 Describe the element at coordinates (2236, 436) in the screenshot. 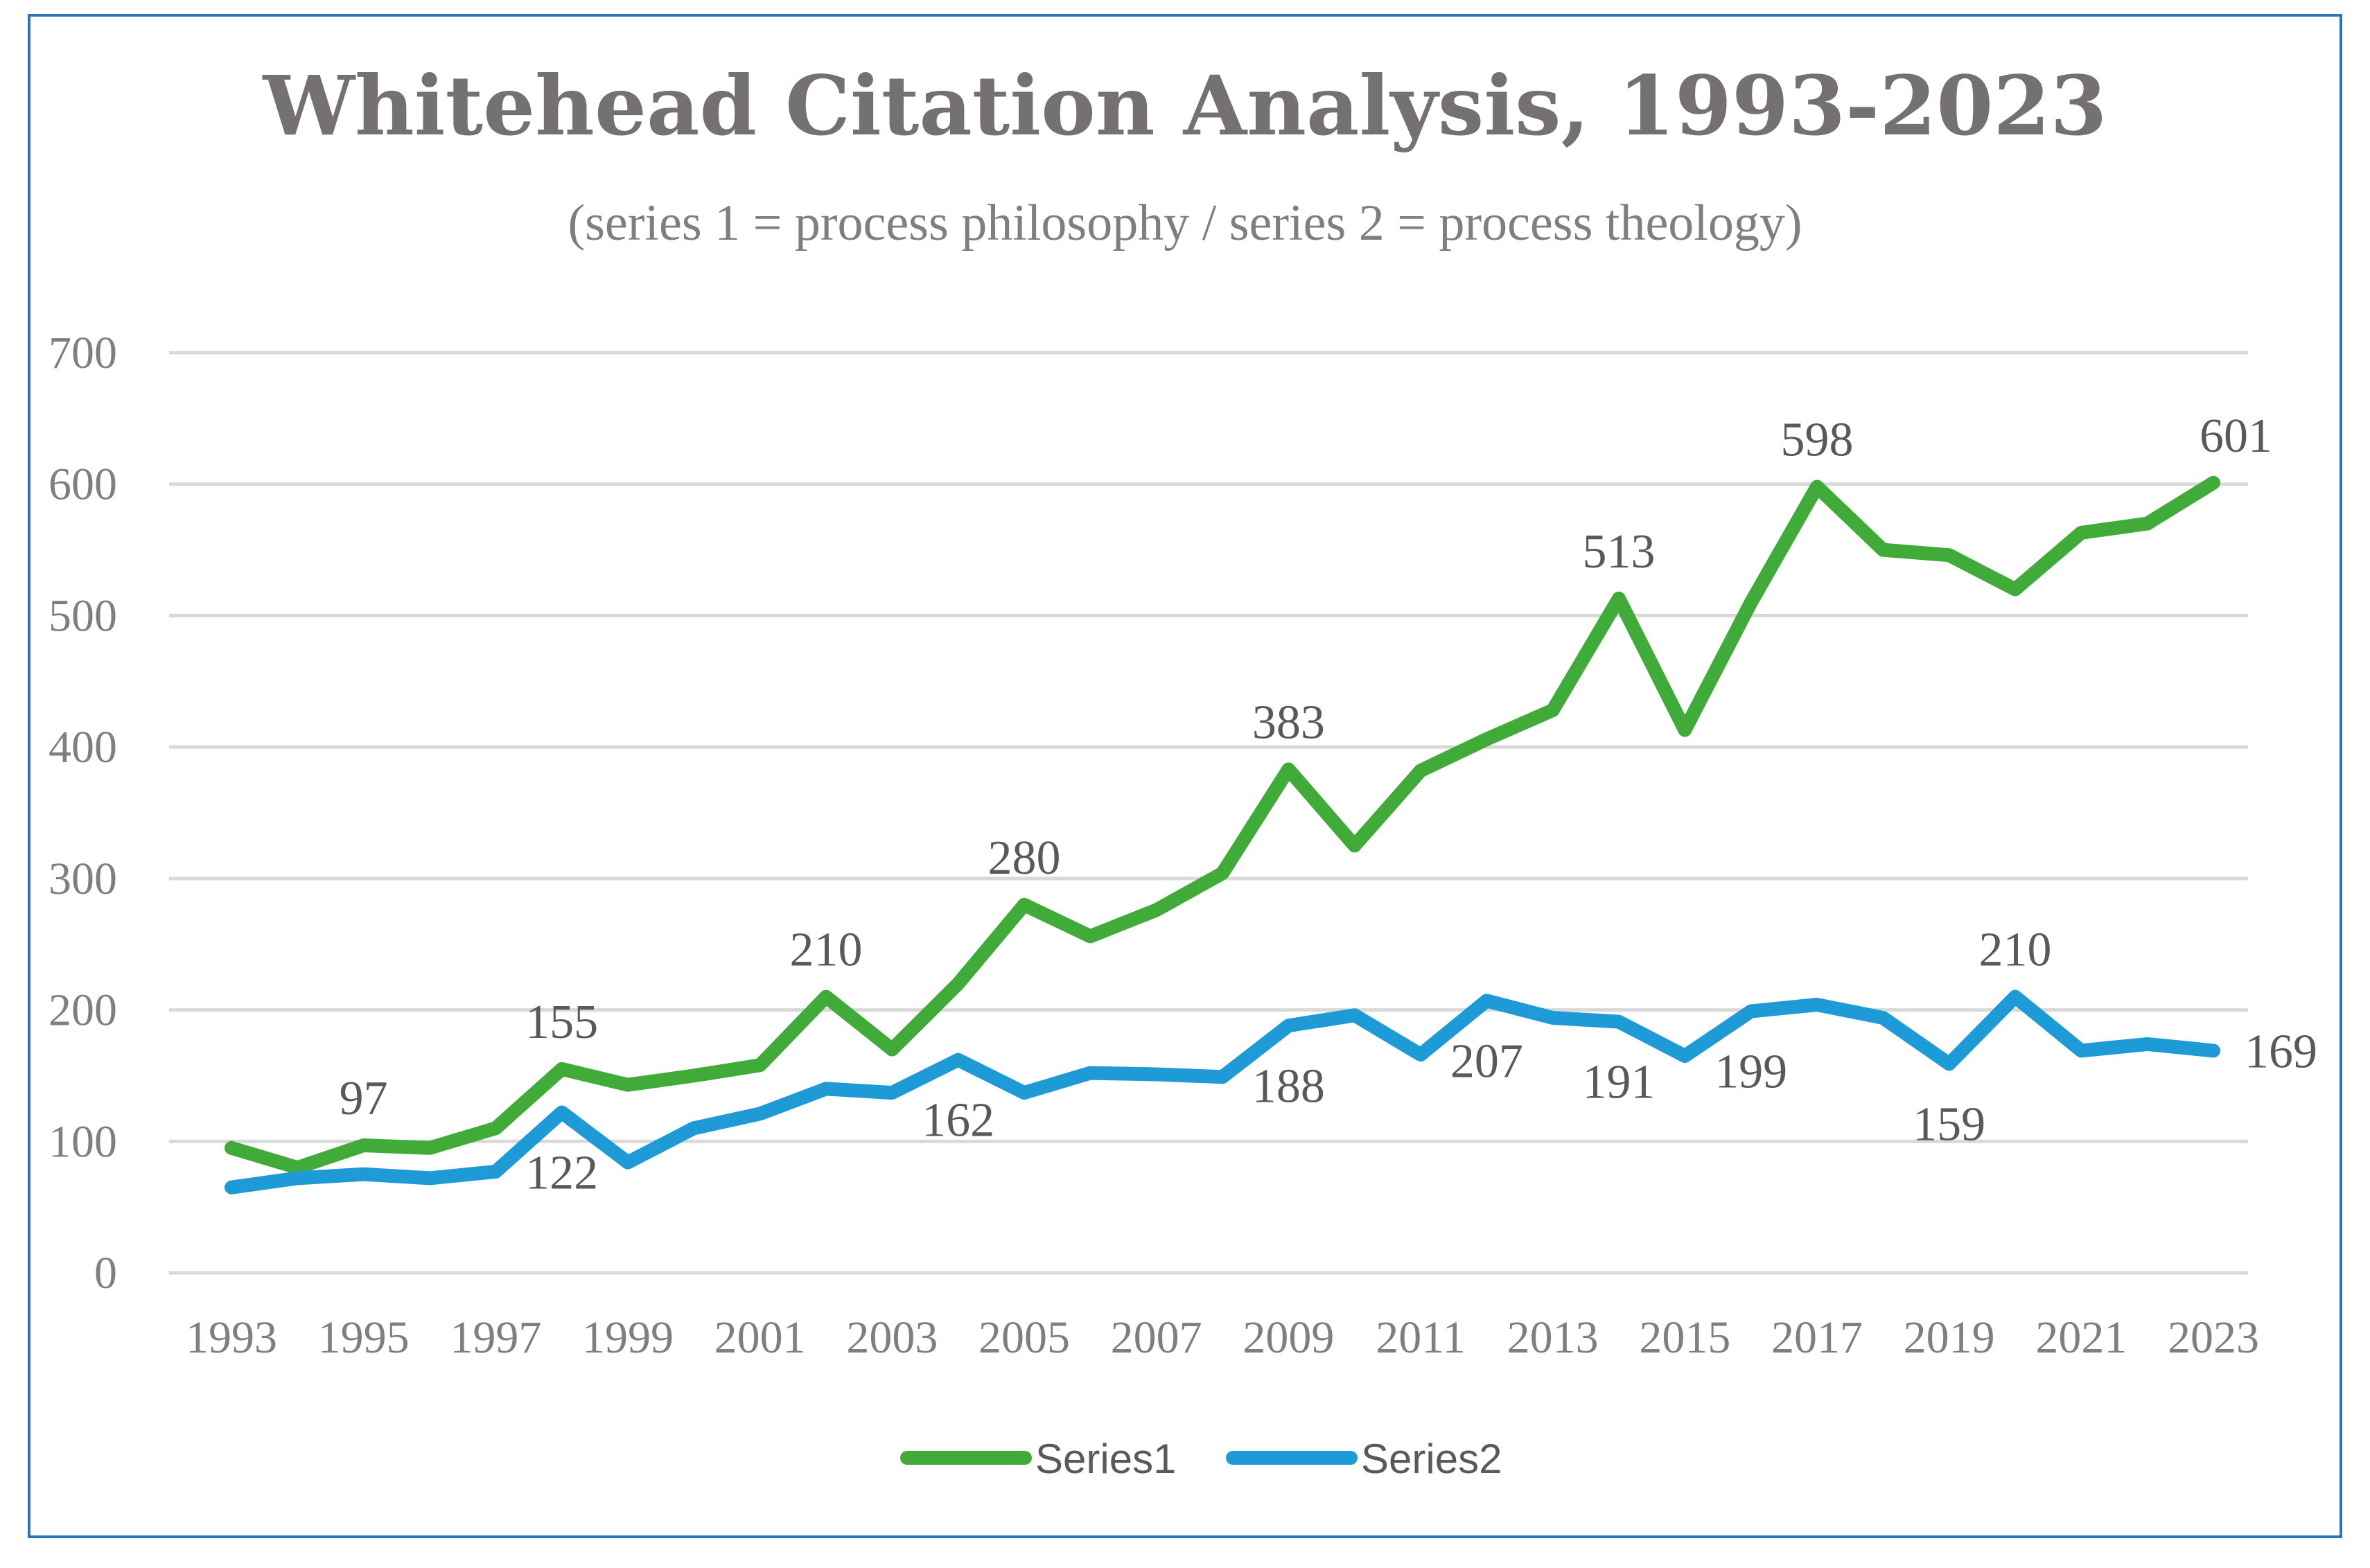

I see `data-label: 601` at that location.